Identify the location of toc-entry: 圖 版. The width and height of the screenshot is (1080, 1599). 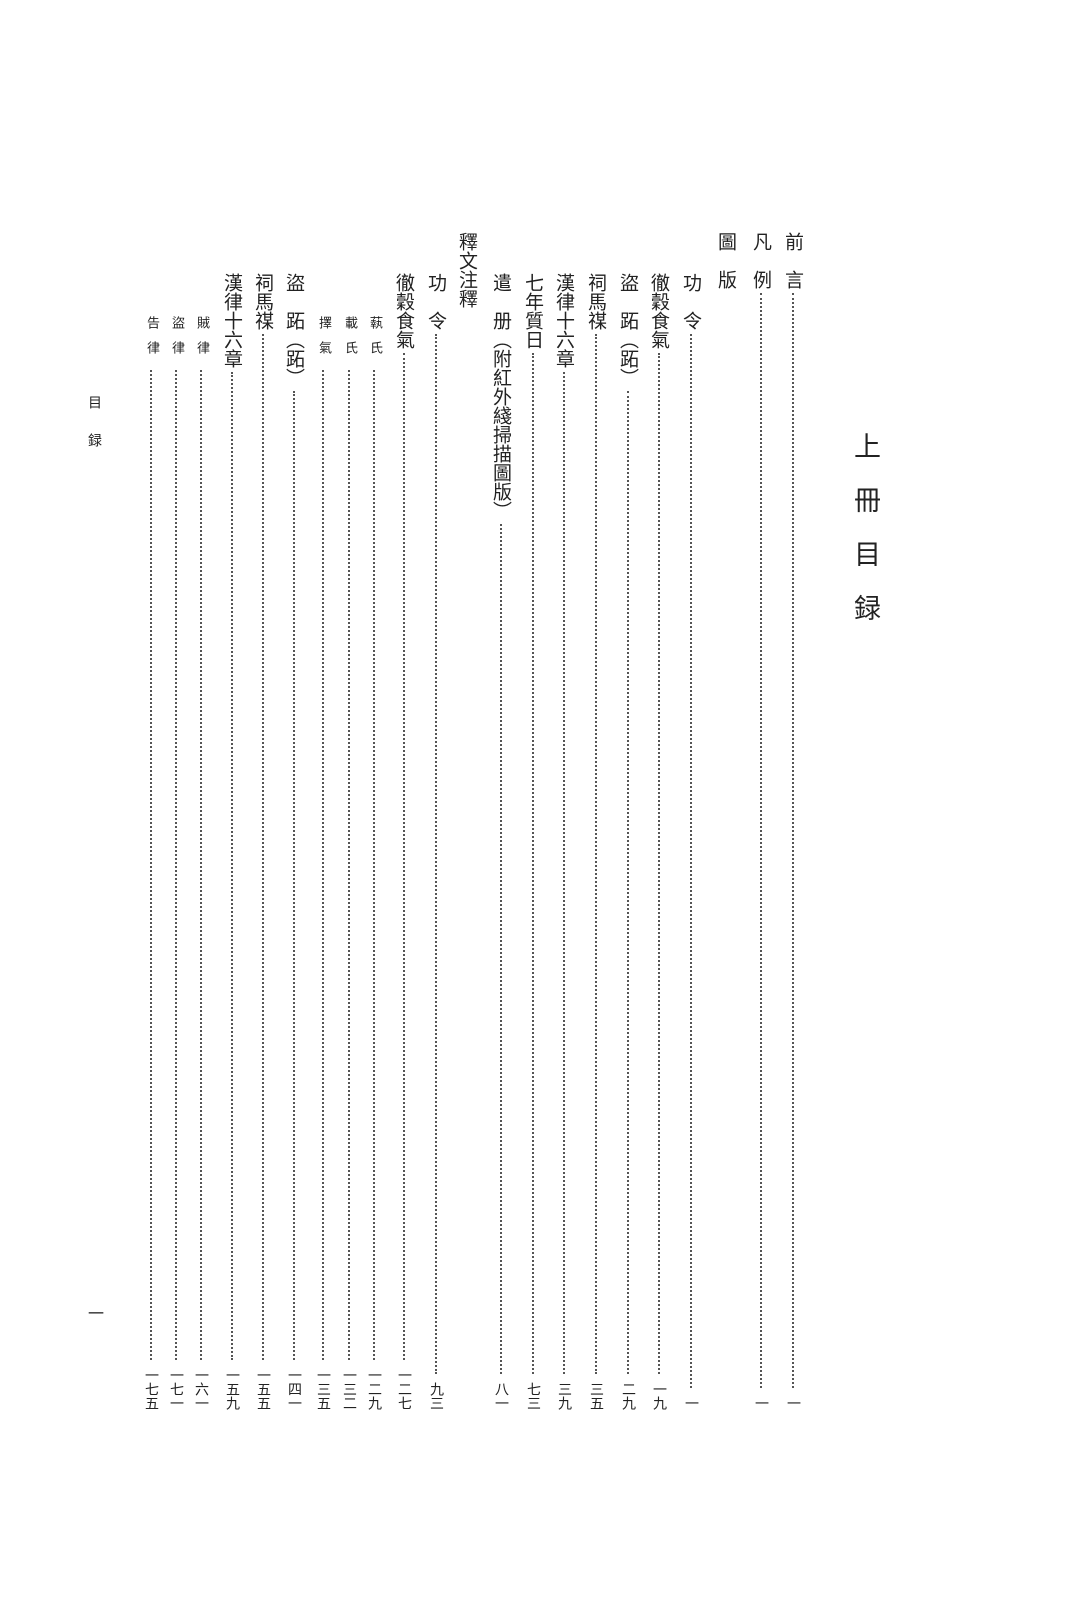
(726, 260).